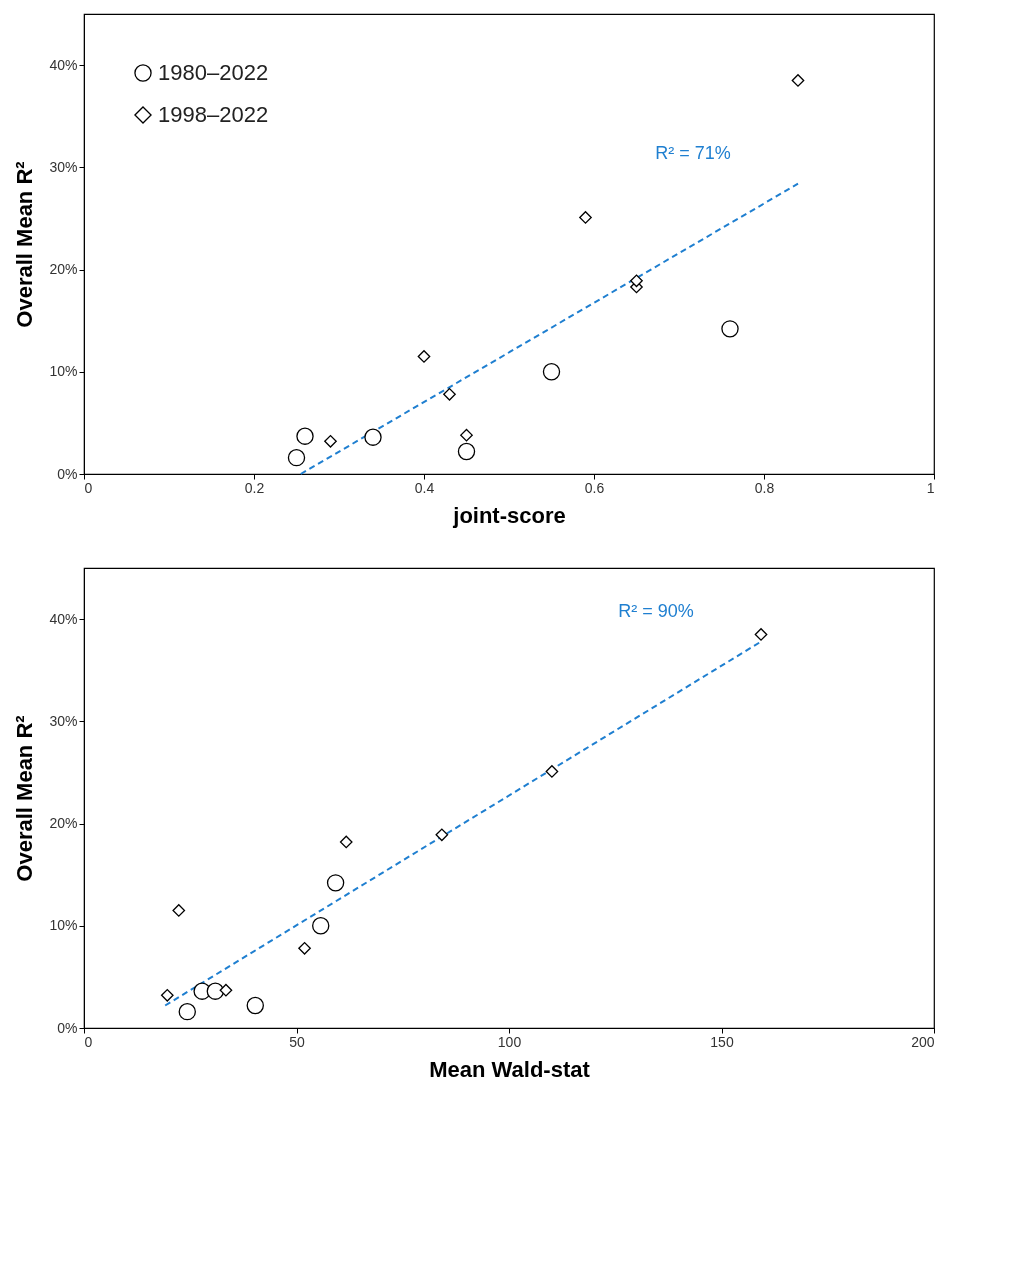  I want to click on x-tick-label: 50, so click(297, 1041).